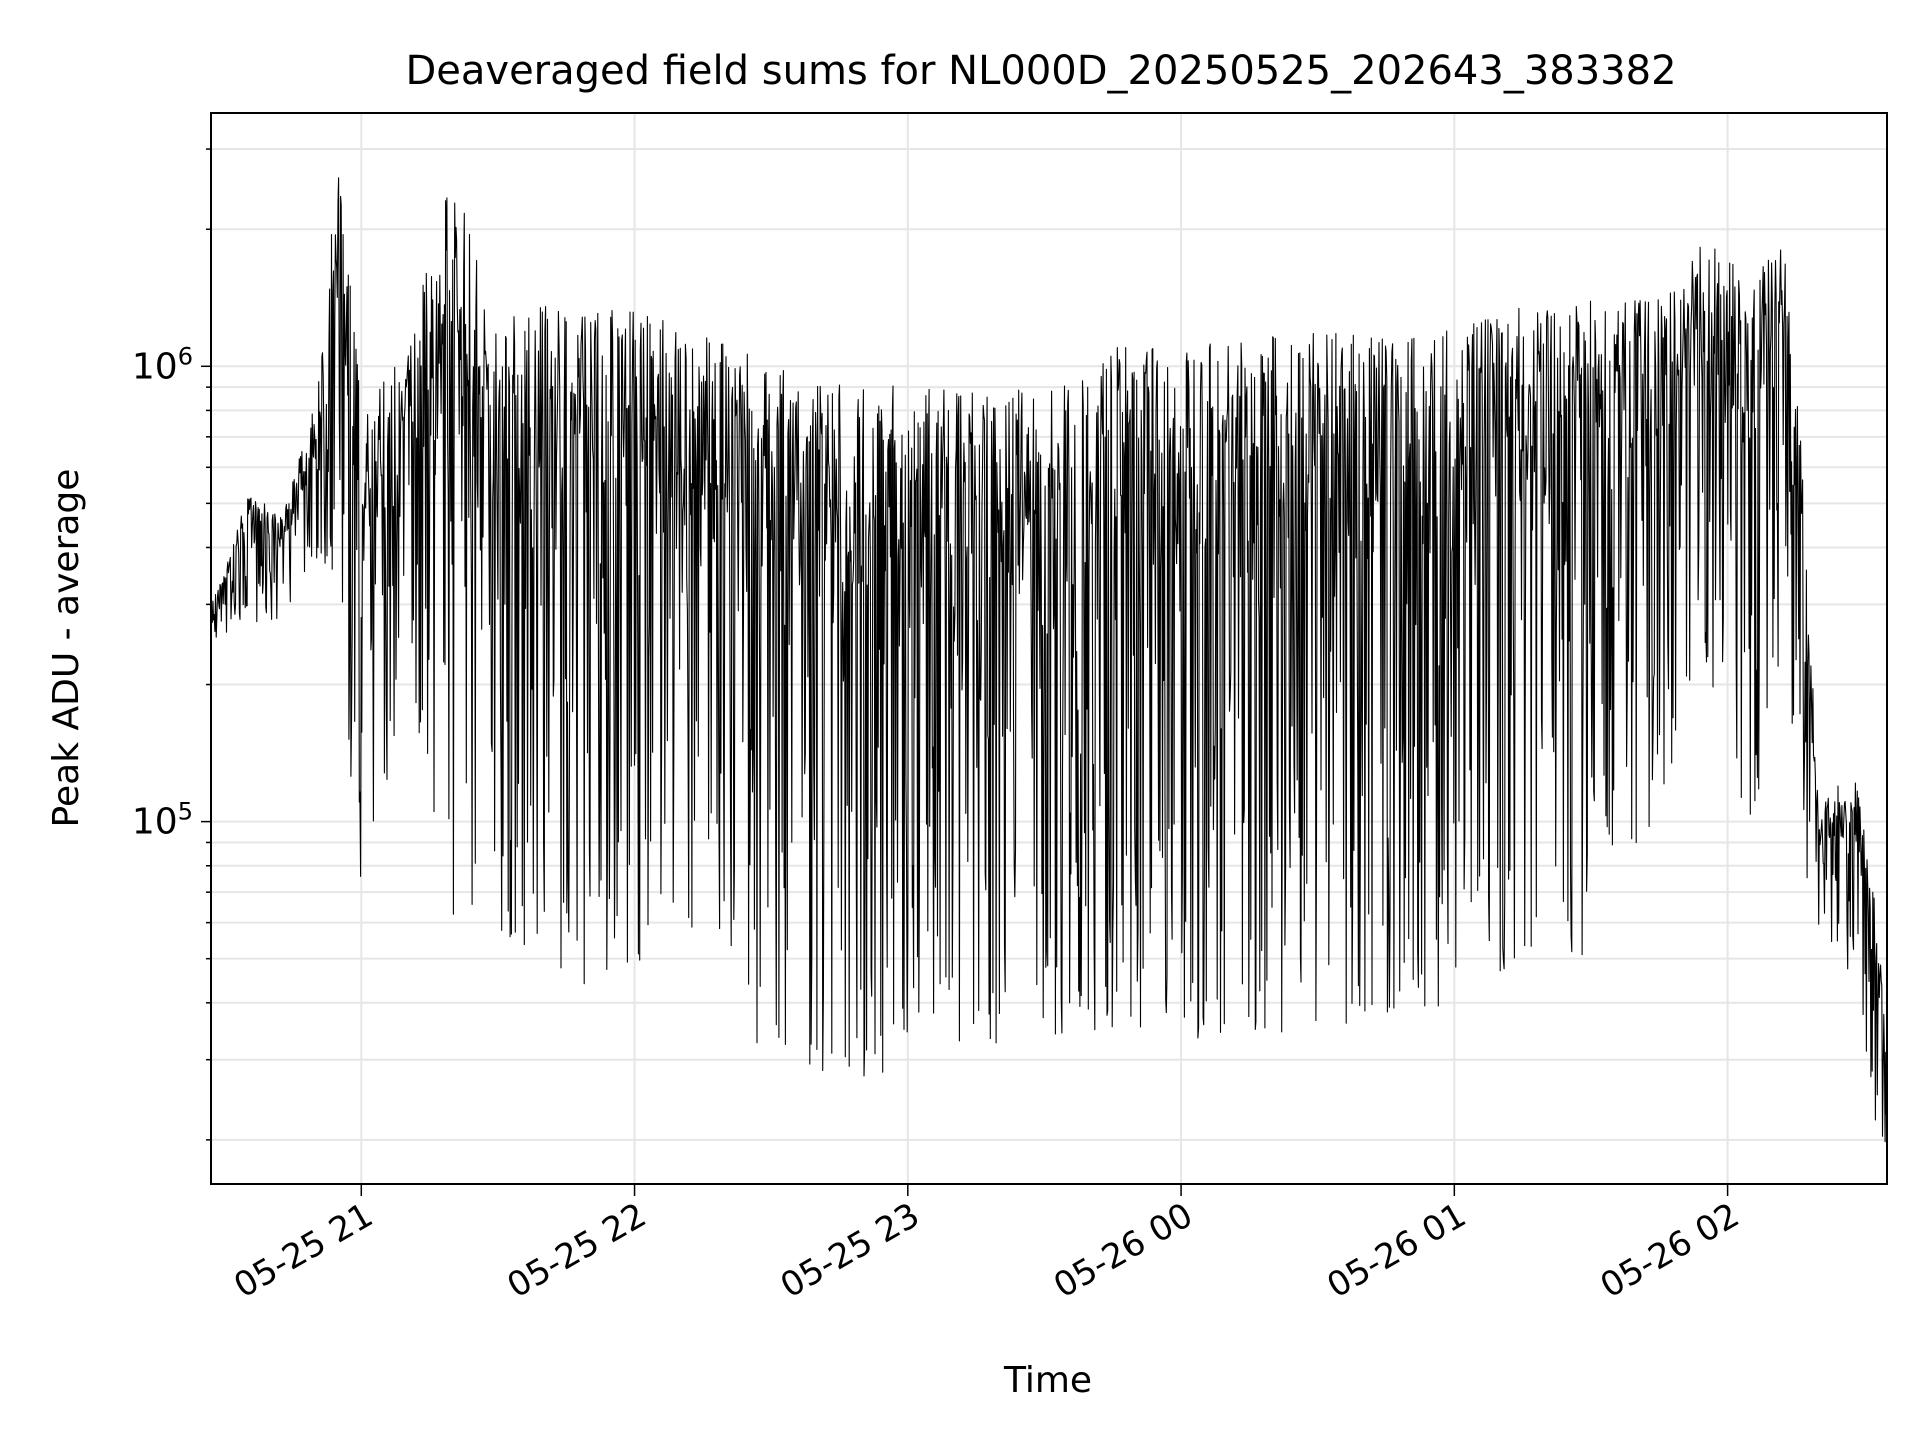 The width and height of the screenshot is (1920, 1440). Describe the element at coordinates (66, 648) in the screenshot. I see `y-axis-label: Peak ADU - average` at that location.